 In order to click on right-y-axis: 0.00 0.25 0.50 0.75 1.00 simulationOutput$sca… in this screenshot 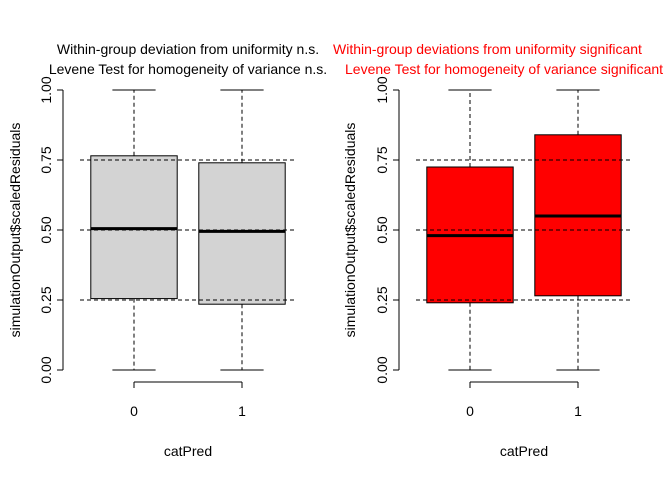, I will do `click(371, 230)`.